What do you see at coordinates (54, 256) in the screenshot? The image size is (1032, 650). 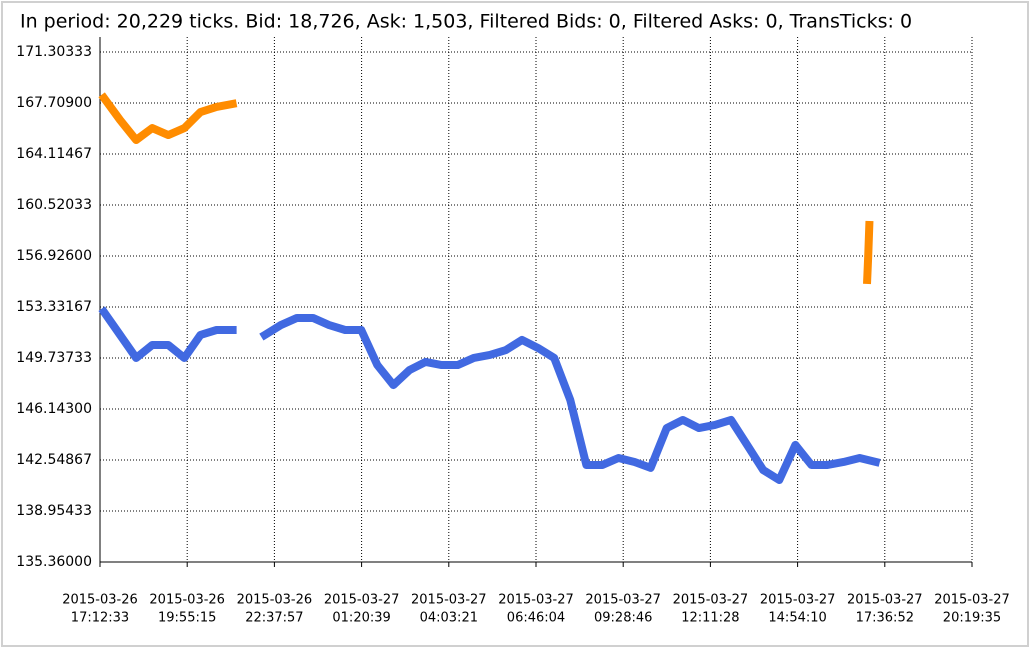 I see `y-tick-label: 156.92600` at bounding box center [54, 256].